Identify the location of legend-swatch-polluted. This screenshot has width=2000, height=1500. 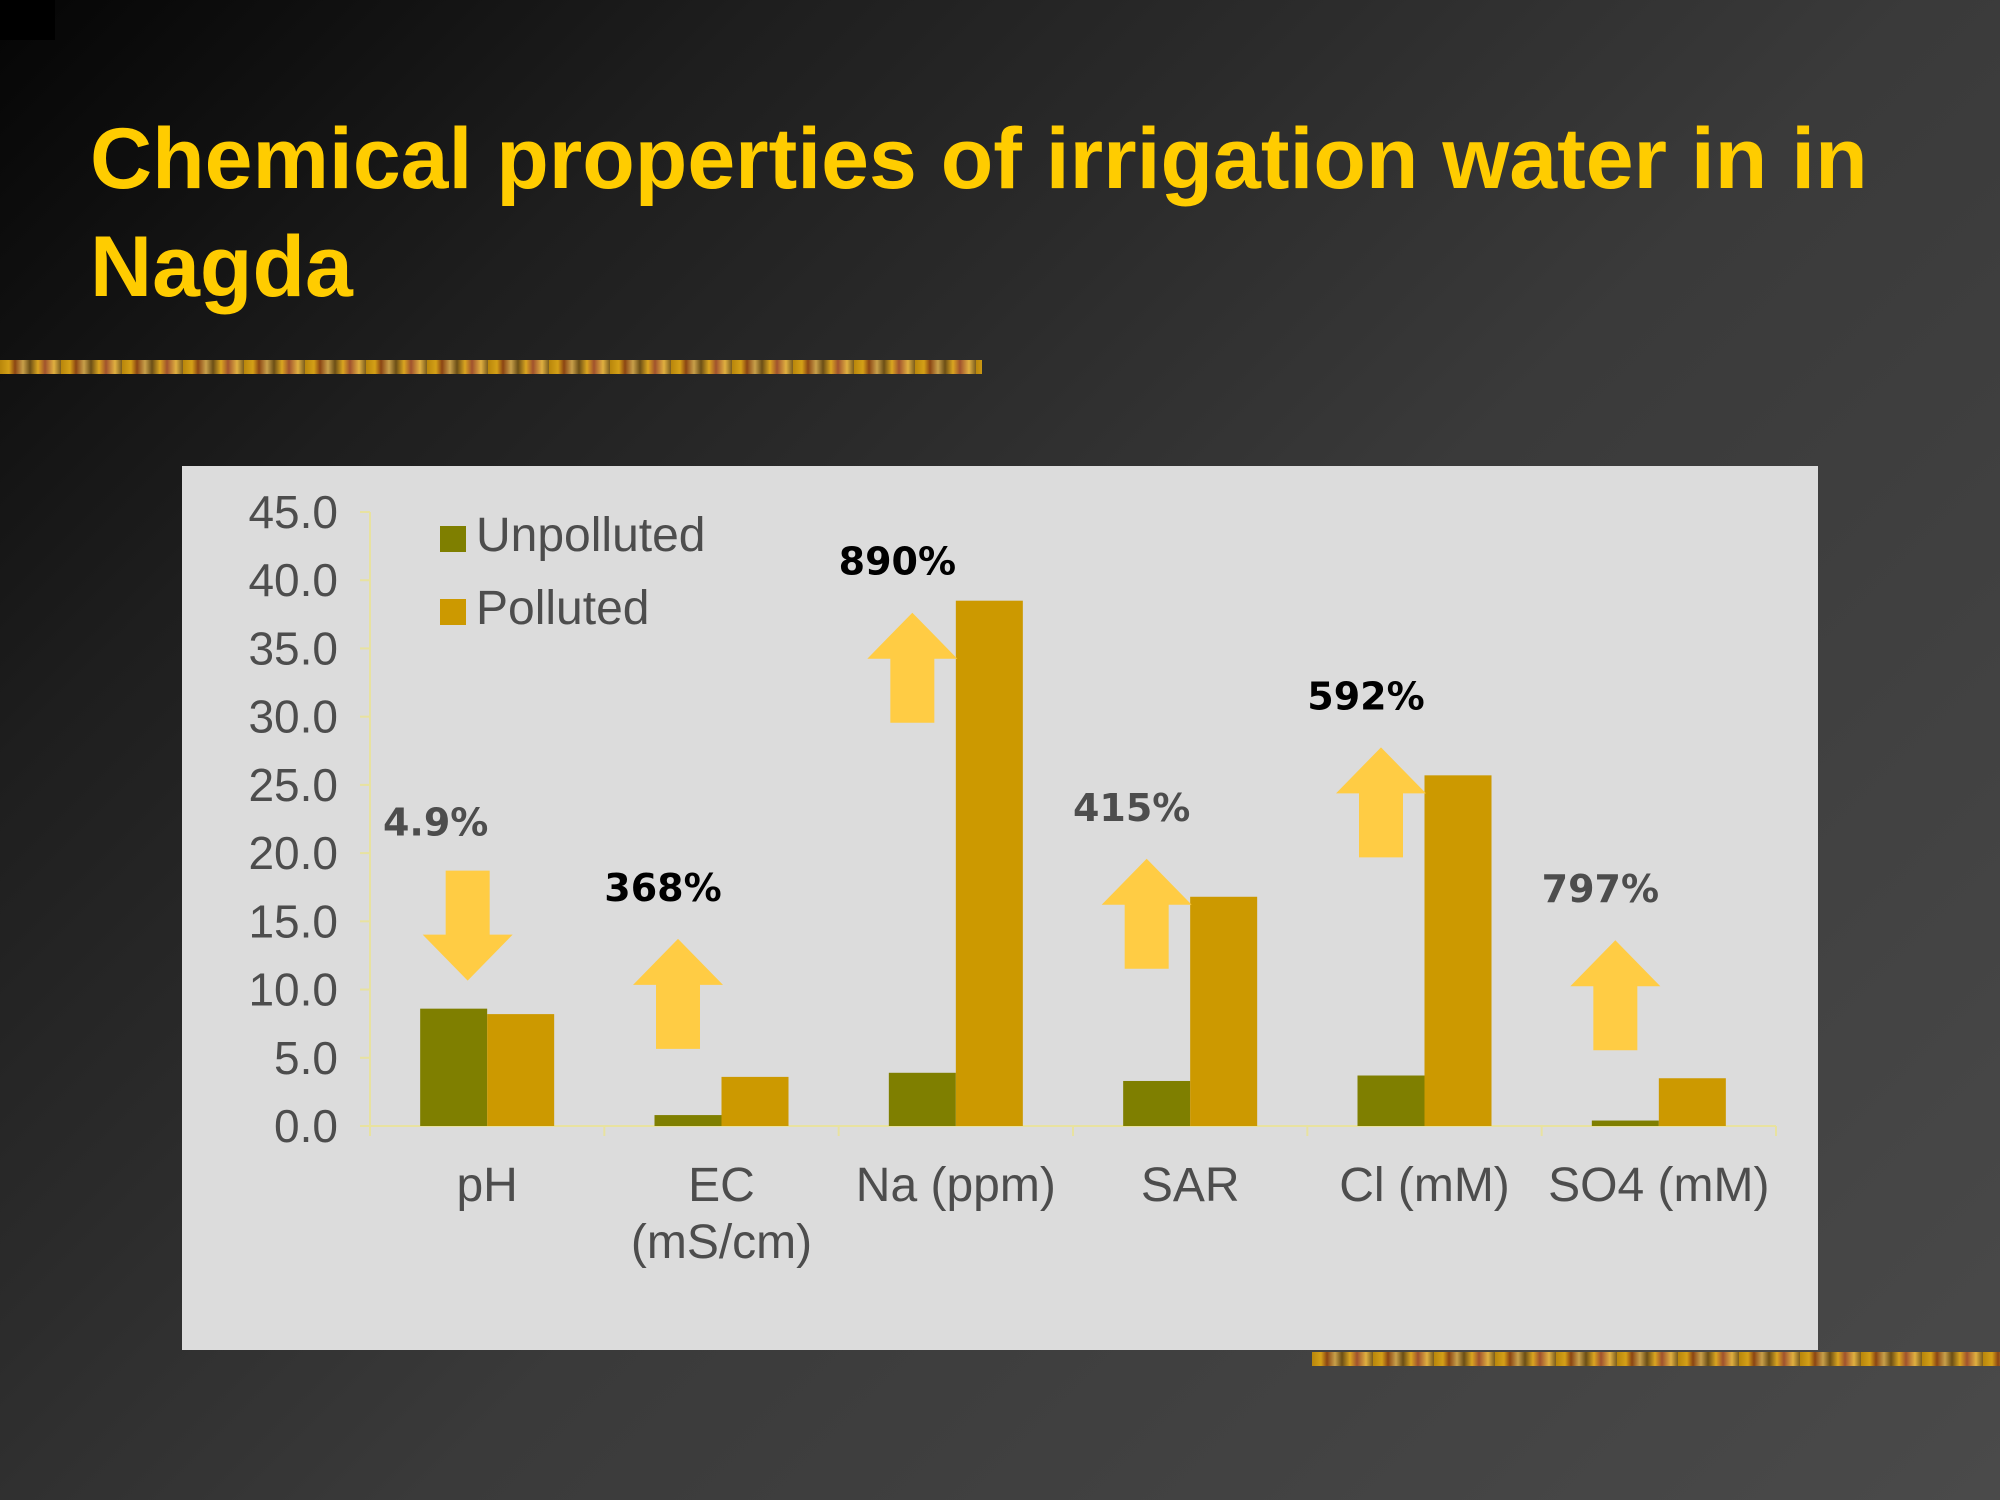
(453, 612).